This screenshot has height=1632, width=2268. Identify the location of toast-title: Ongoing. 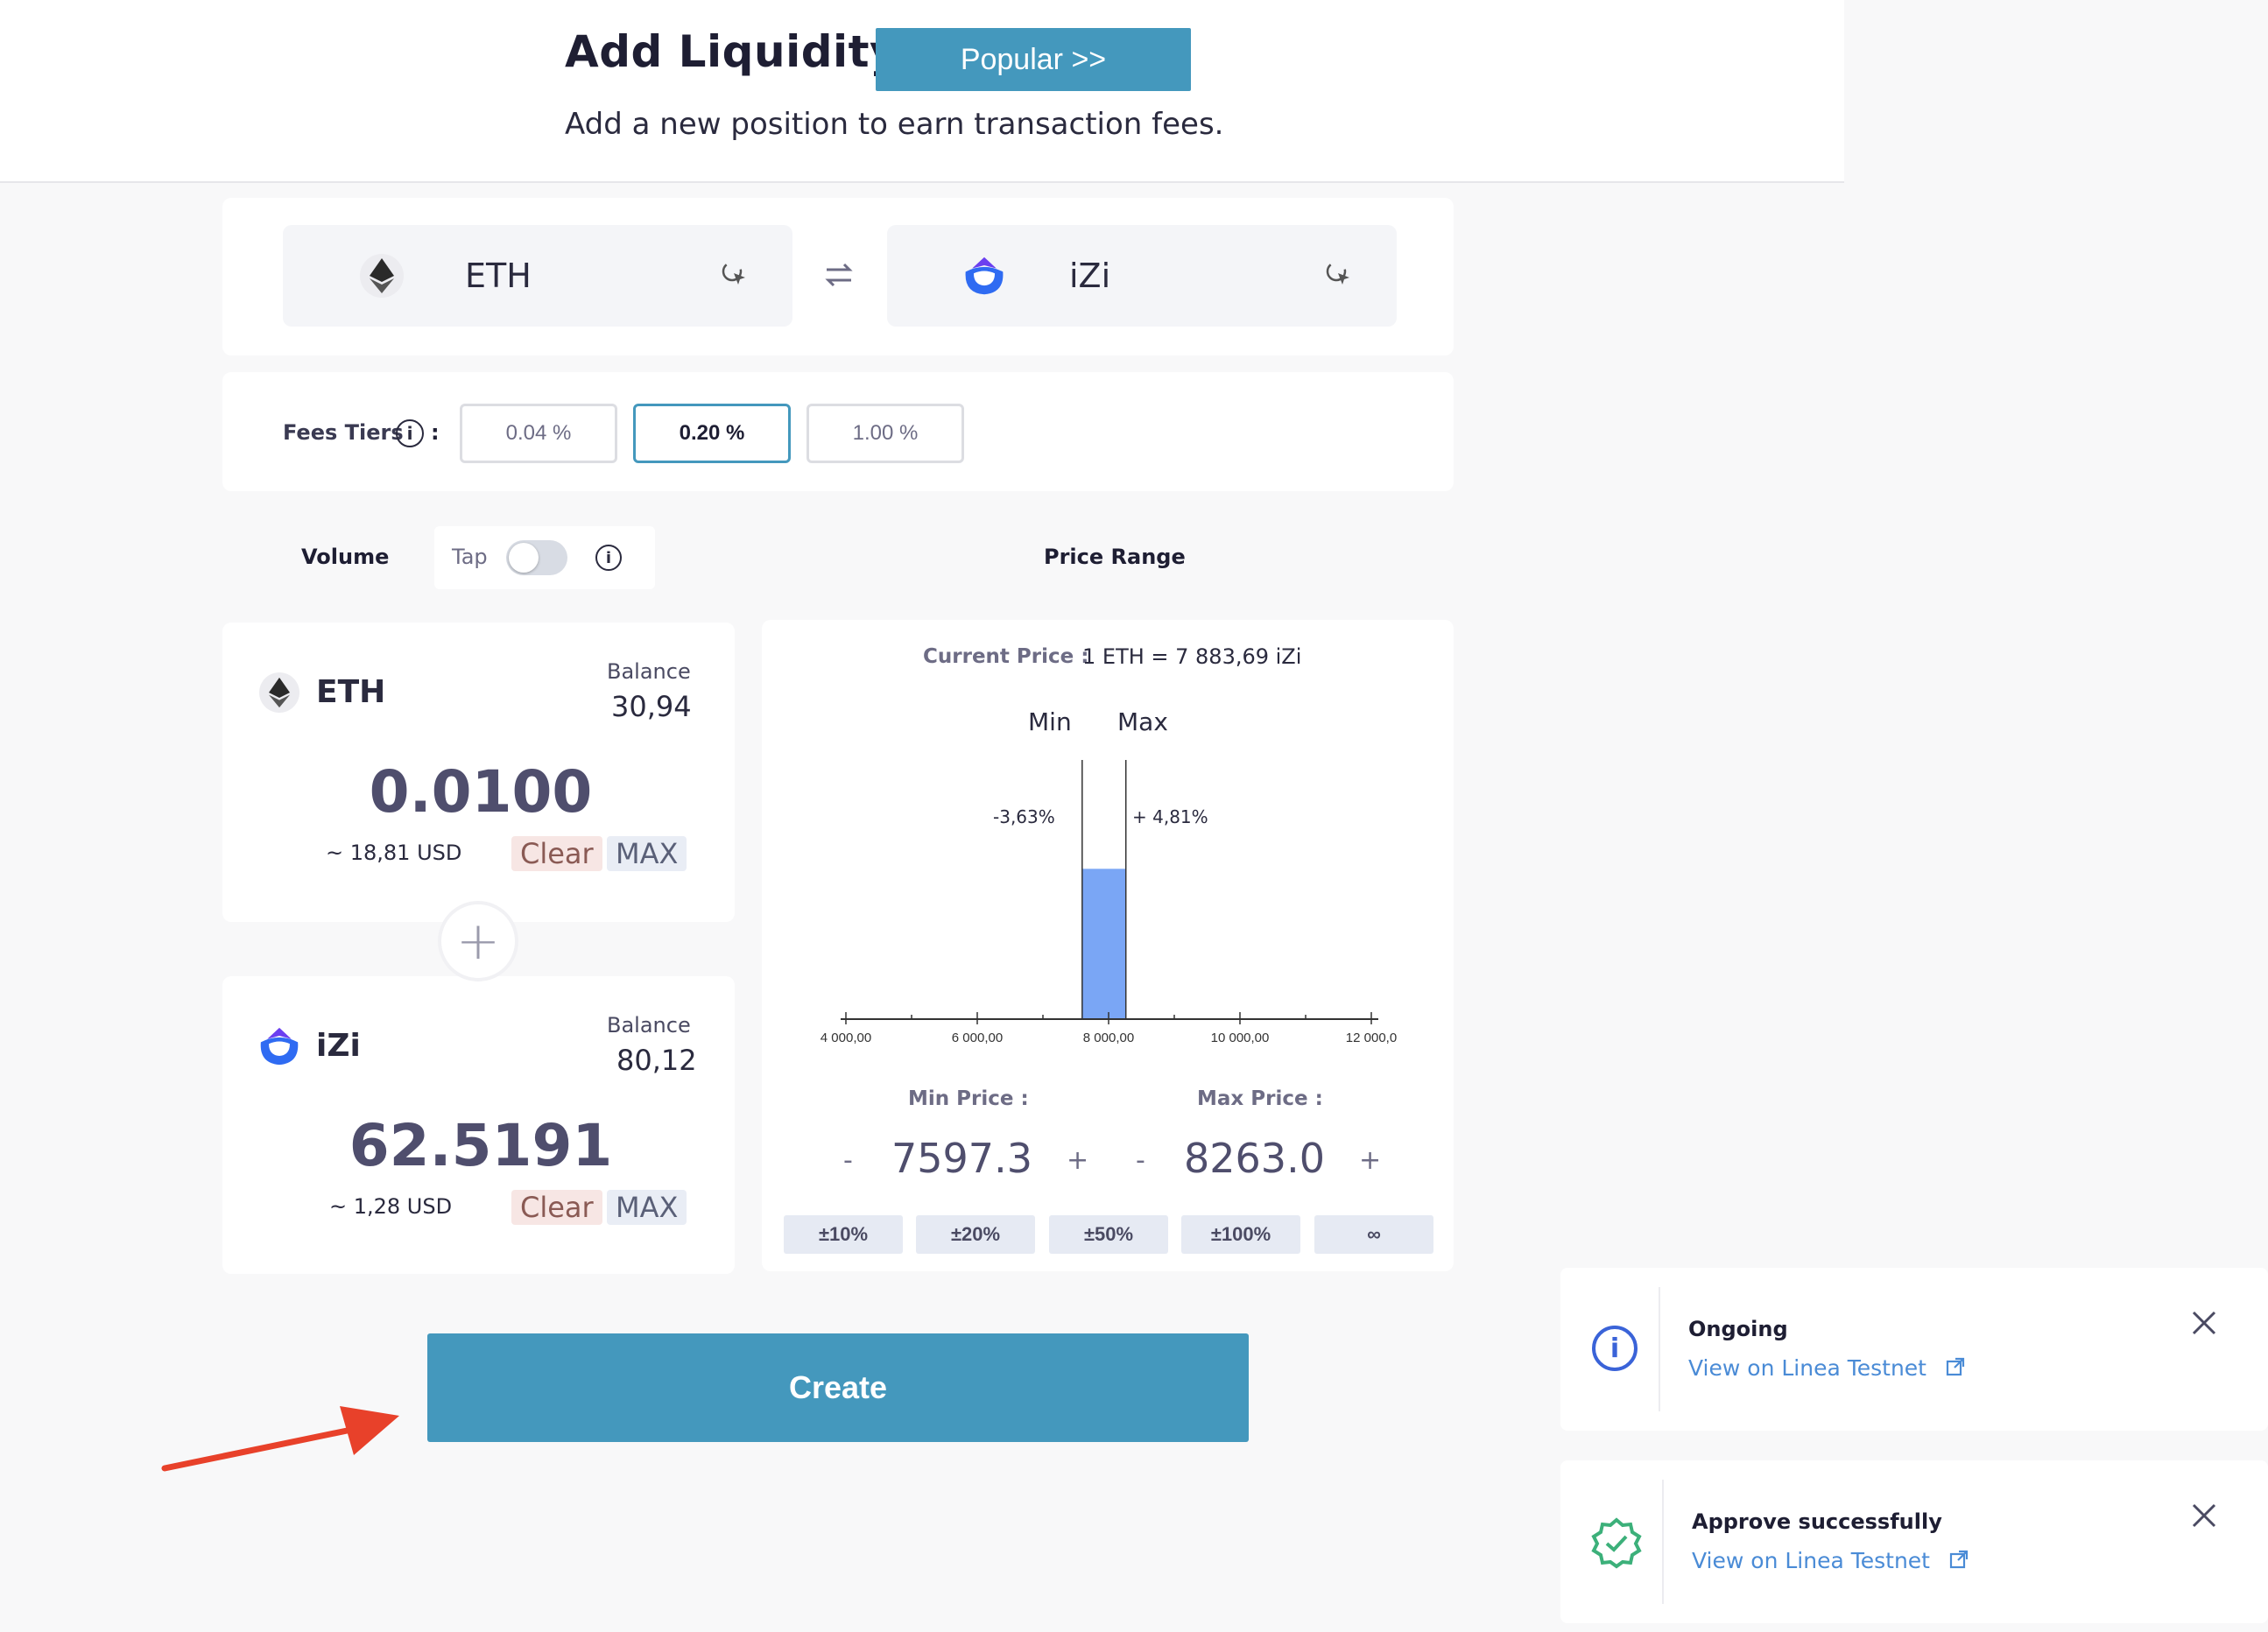
(1738, 1329).